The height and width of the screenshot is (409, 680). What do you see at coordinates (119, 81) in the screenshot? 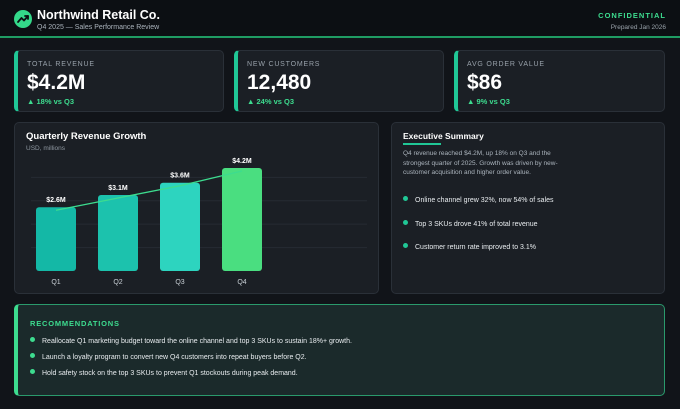
I see `kpi-card-total-revenue: TOTAL REVENUE $4.2M ▲ 18% vs Q3` at bounding box center [119, 81].